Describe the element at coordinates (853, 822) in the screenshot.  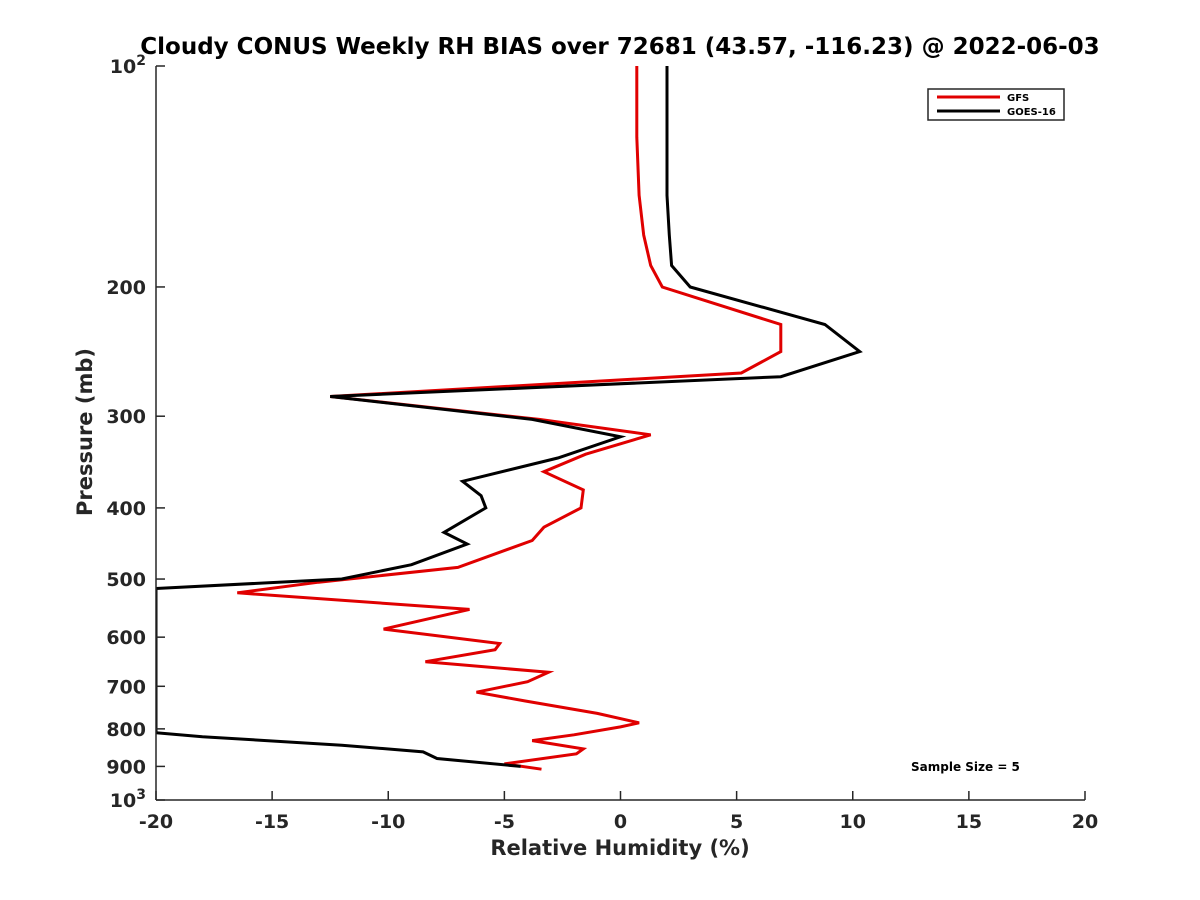
I see `x-tick-label: 10` at that location.